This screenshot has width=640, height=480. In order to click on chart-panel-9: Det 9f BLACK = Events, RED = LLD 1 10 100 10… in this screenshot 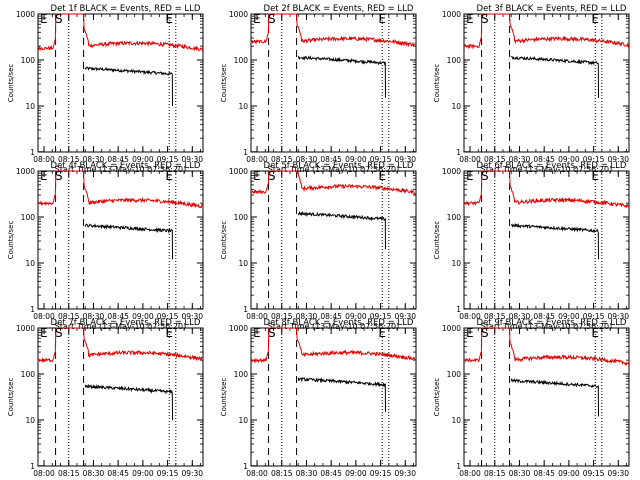, I will do `click(531, 399)`.